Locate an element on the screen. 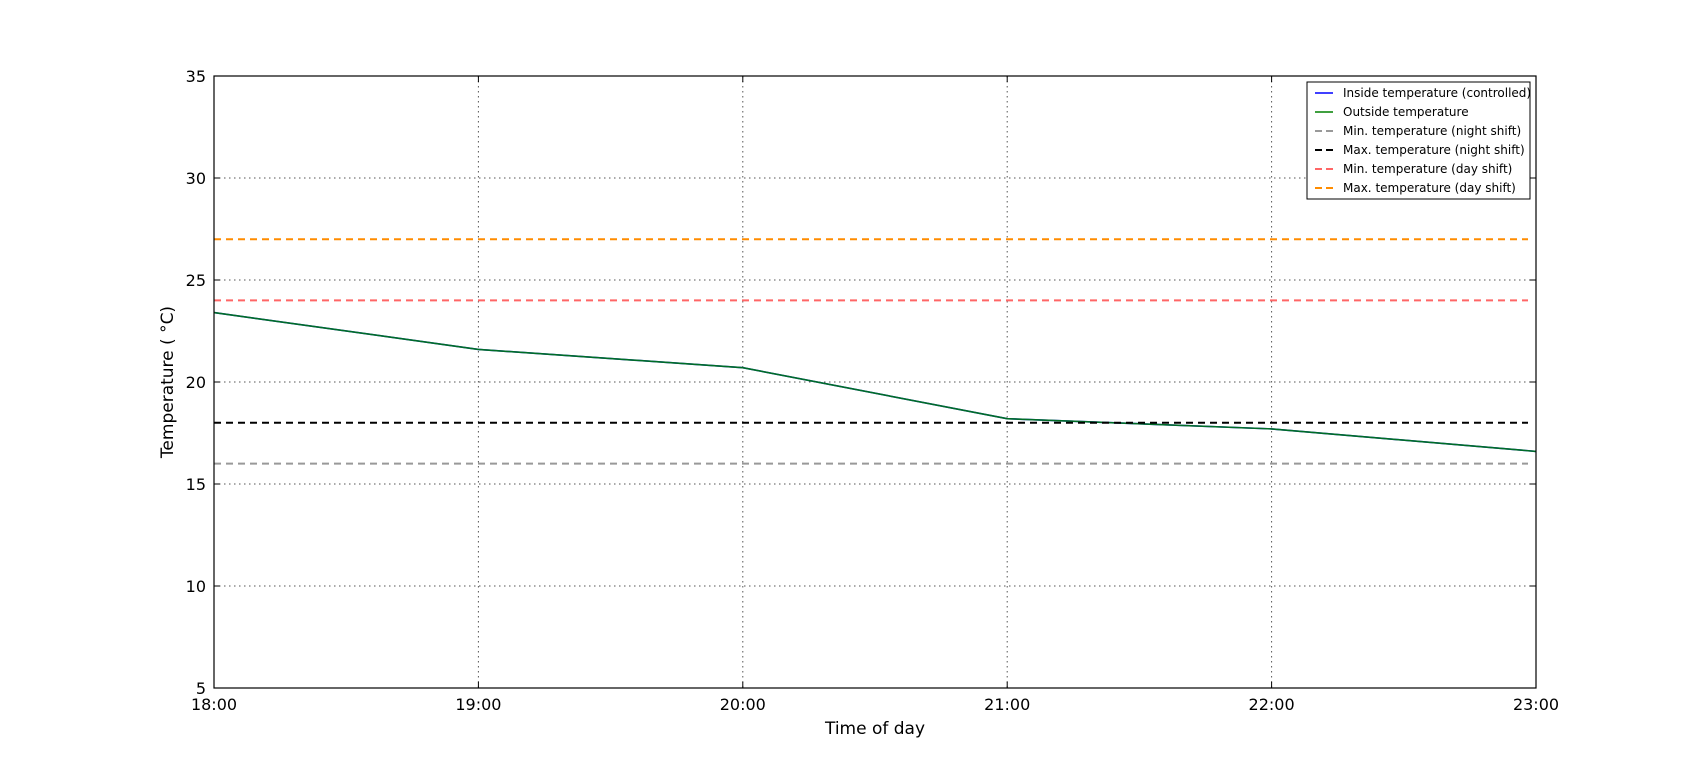  y-tick-label: 35 is located at coordinates (196, 76).